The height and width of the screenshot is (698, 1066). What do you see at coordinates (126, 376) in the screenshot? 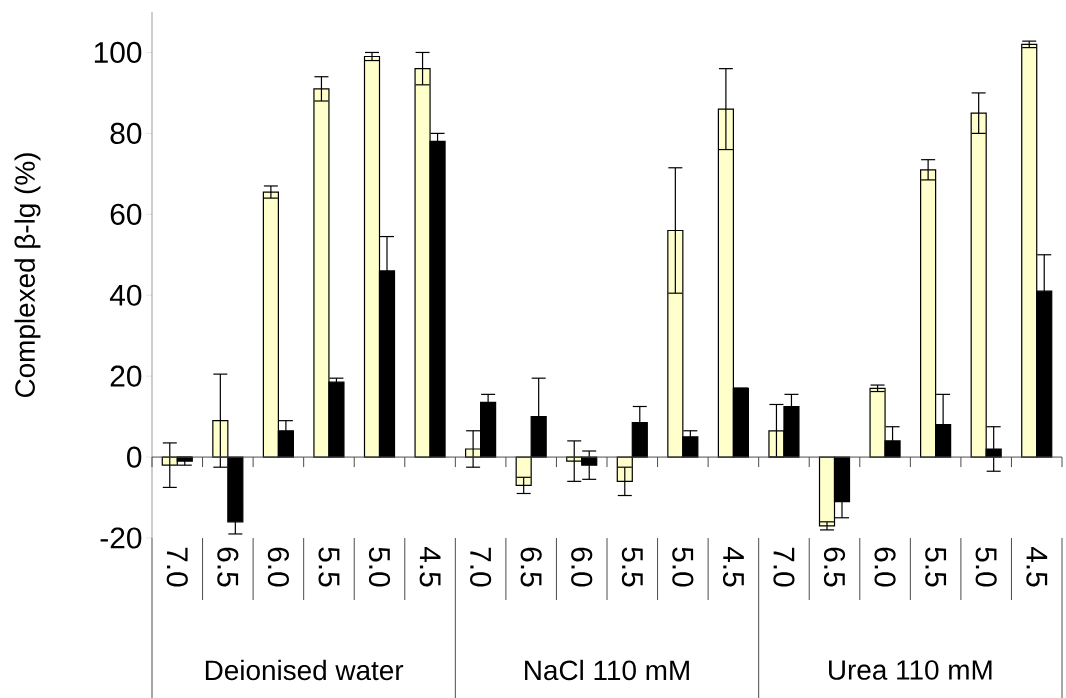
I see `y-tick-label: 20` at bounding box center [126, 376].